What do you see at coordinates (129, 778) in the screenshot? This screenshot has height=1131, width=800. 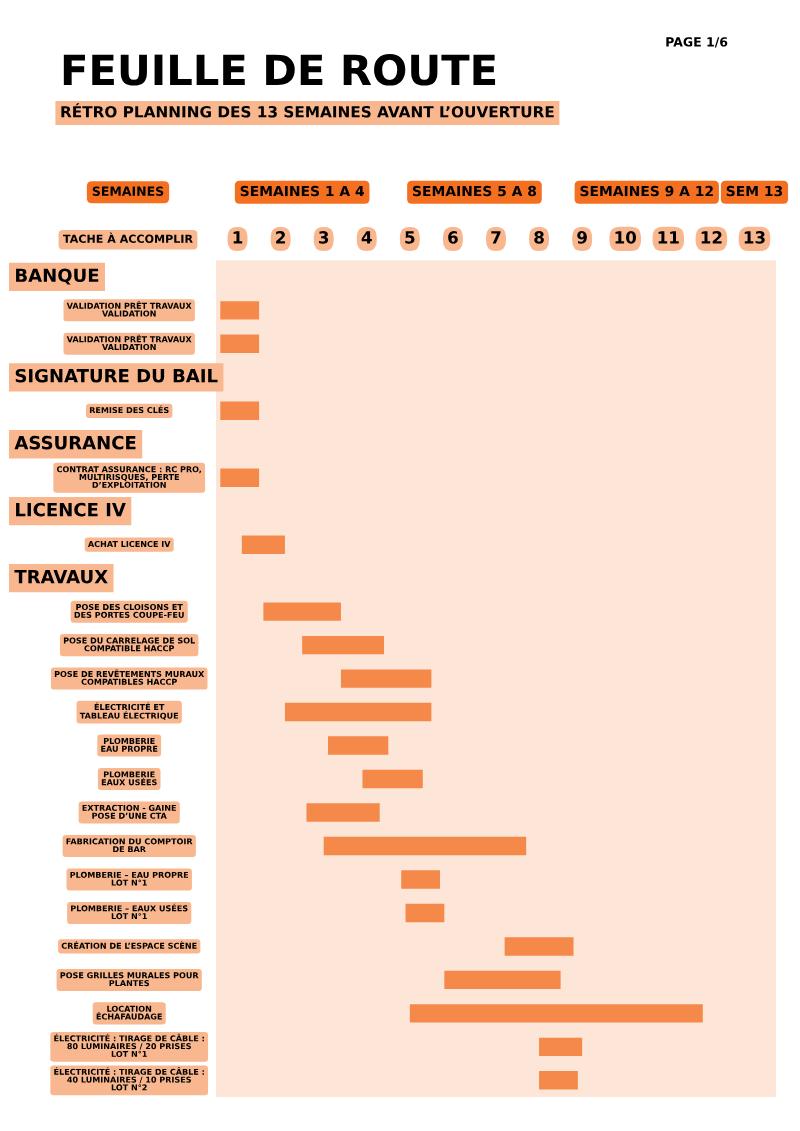 I see `y-tick-label: PLOMBERIE EAUX USÉES` at bounding box center [129, 778].